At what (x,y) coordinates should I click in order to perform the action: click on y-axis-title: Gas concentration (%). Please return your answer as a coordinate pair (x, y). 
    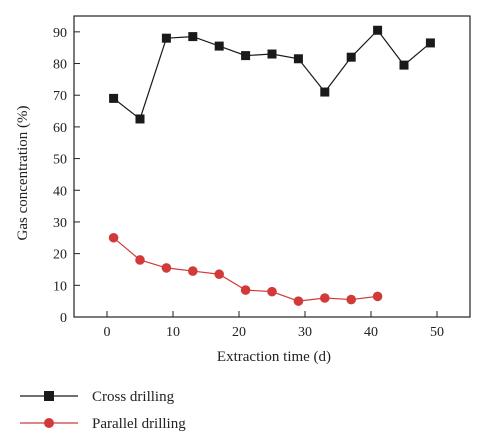
    Looking at the image, I should click on (23, 173).